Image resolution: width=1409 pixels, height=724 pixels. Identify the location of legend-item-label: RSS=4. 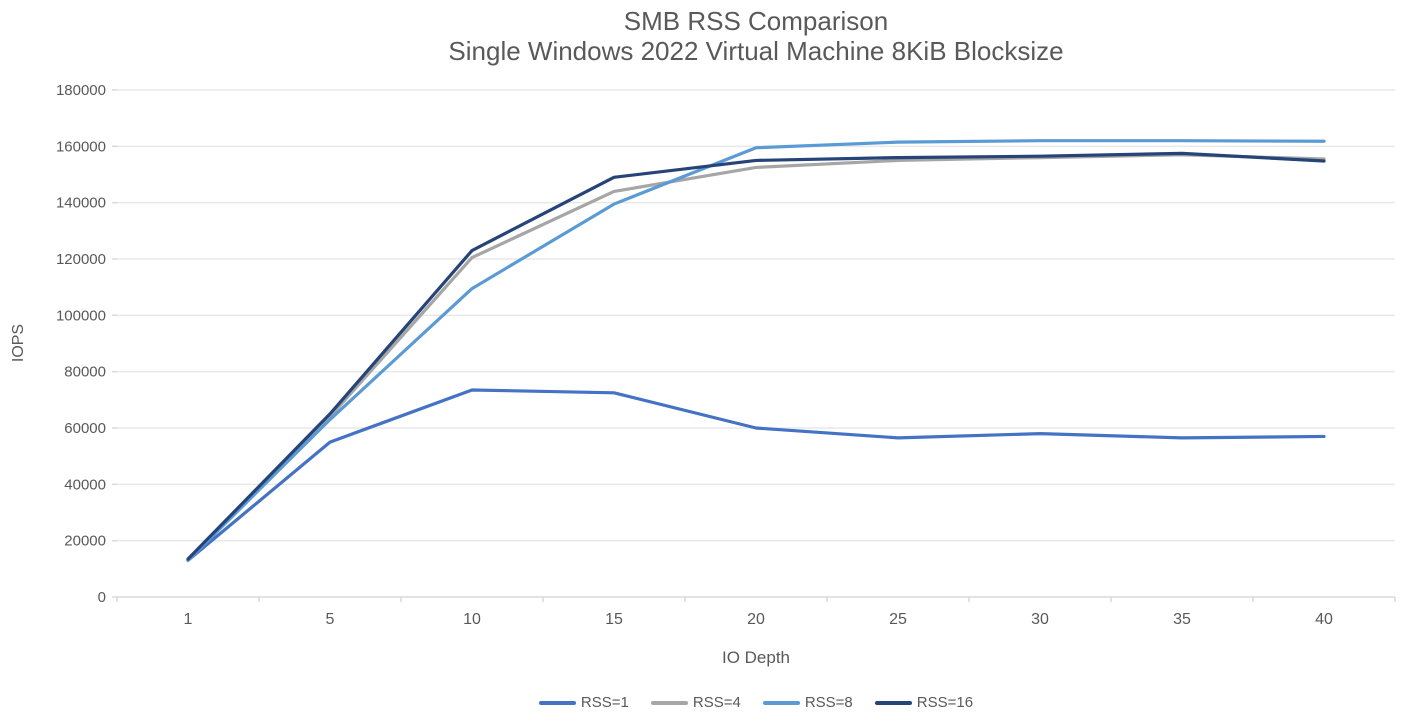
(716, 702).